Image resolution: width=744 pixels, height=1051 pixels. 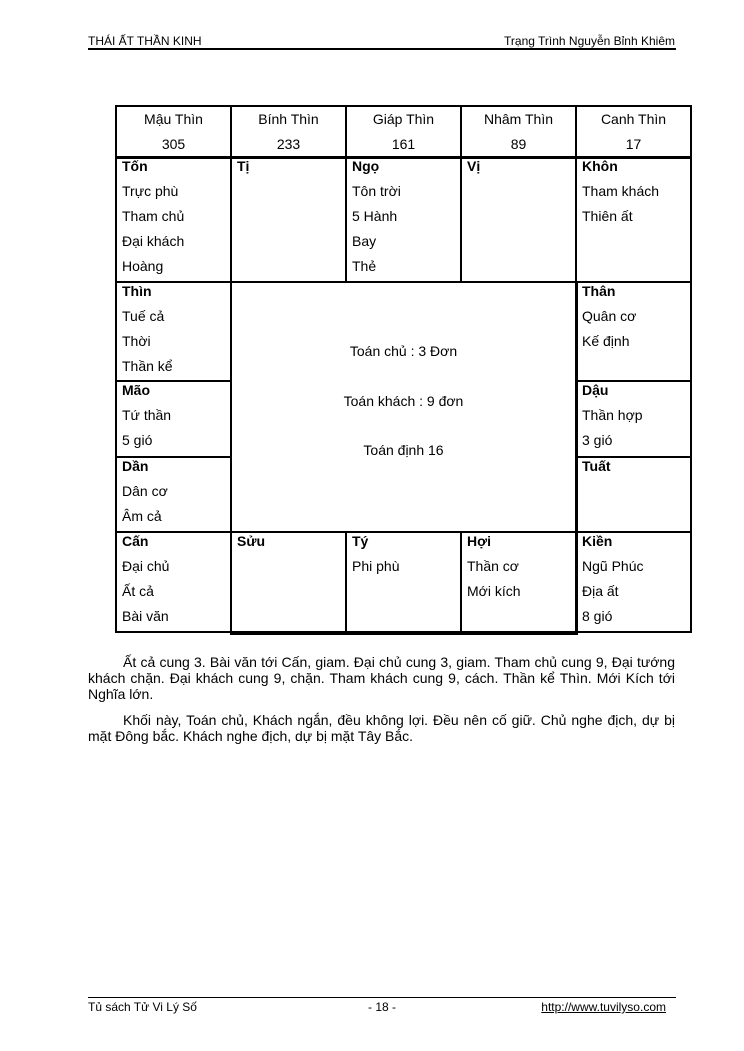 What do you see at coordinates (403, 450) in the screenshot?
I see `center-text-3: Toán định 16` at bounding box center [403, 450].